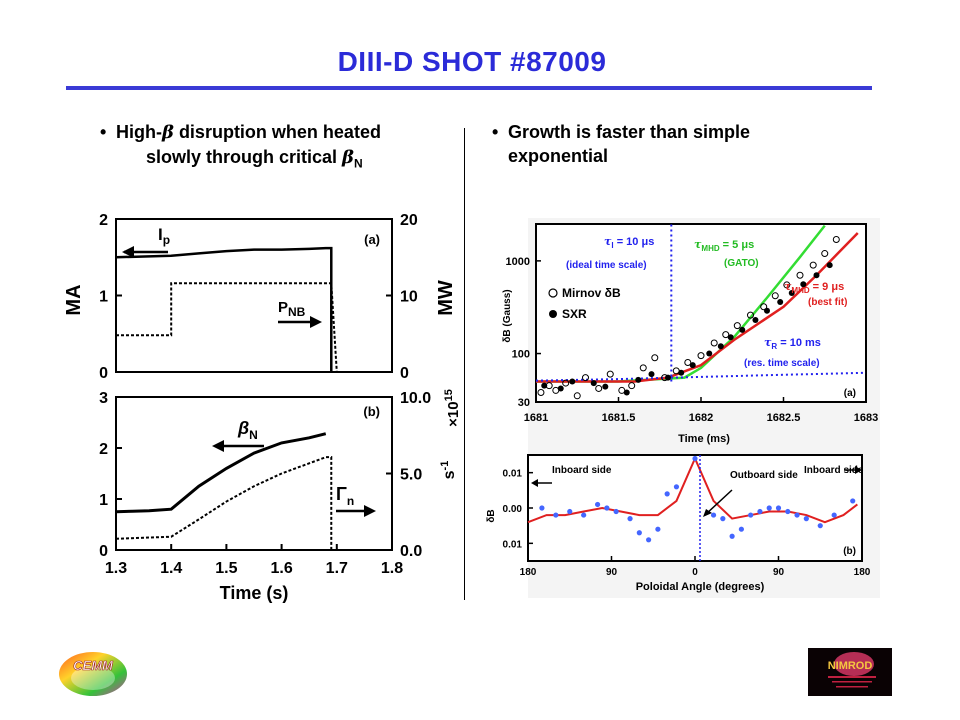 The image size is (960, 720). Describe the element at coordinates (726, 253) in the screenshot. I see `tau-gato-annotation: τMHD = 5 μs (GATO)` at that location.